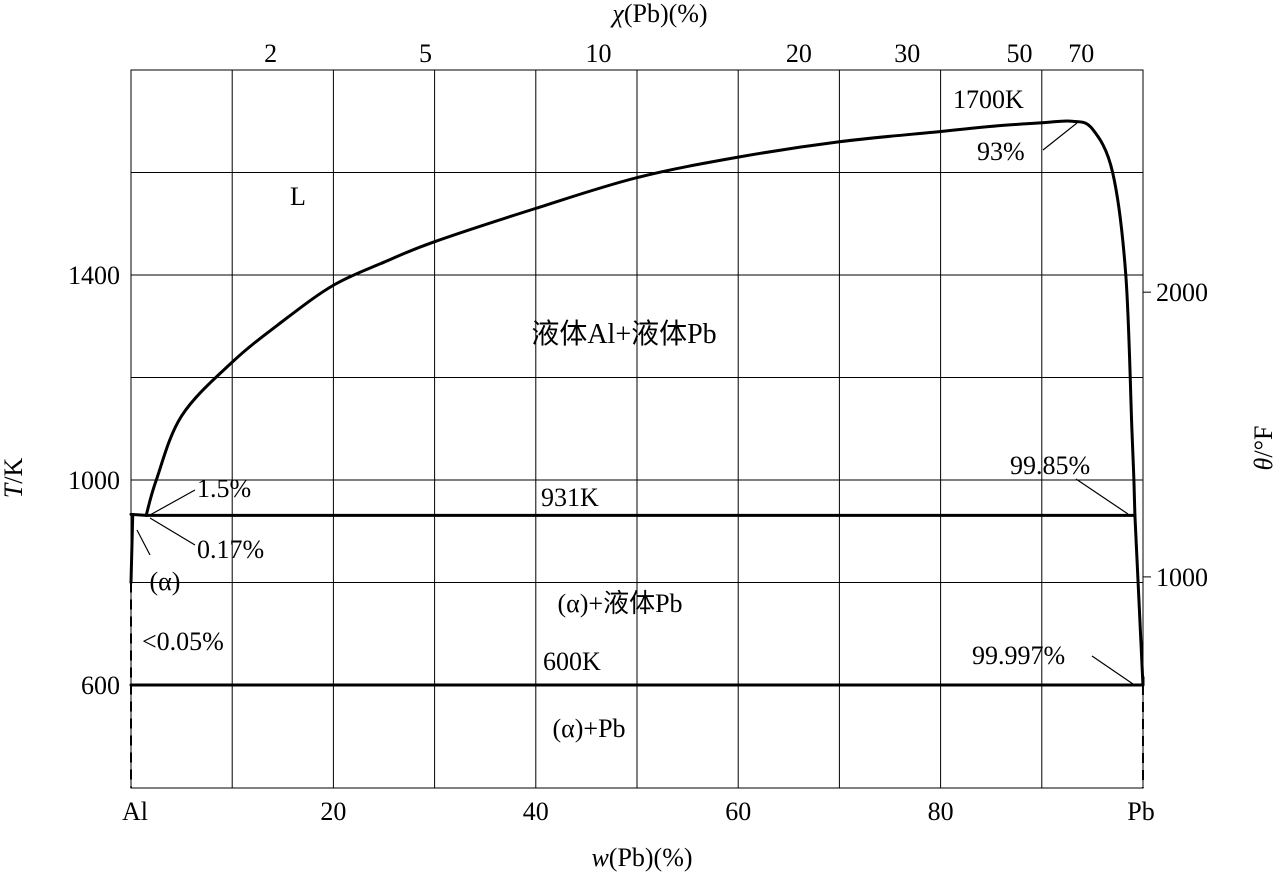  What do you see at coordinates (1060, 136) in the screenshot?
I see `leader-93pct` at bounding box center [1060, 136].